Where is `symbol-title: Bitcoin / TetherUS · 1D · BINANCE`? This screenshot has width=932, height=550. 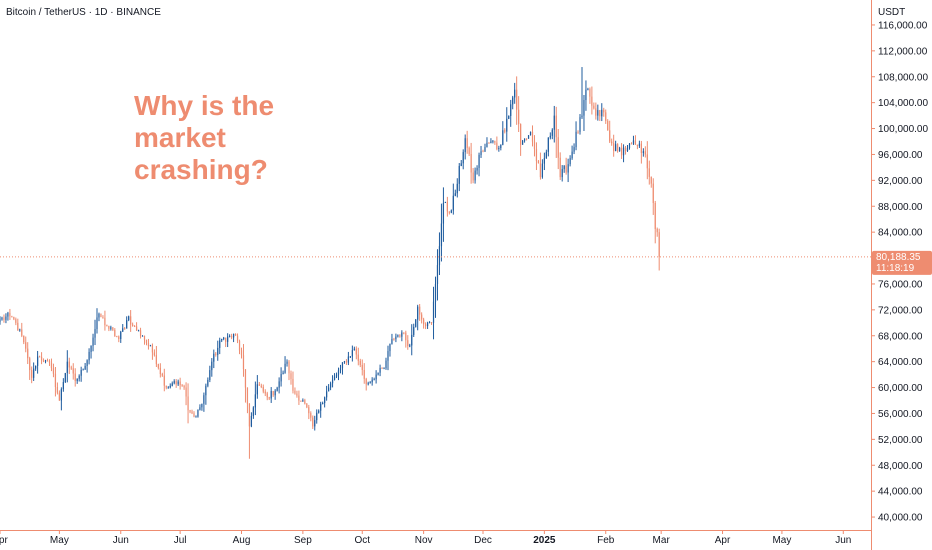 symbol-title: Bitcoin / TetherUS · 1D · BINANCE is located at coordinates (83, 12).